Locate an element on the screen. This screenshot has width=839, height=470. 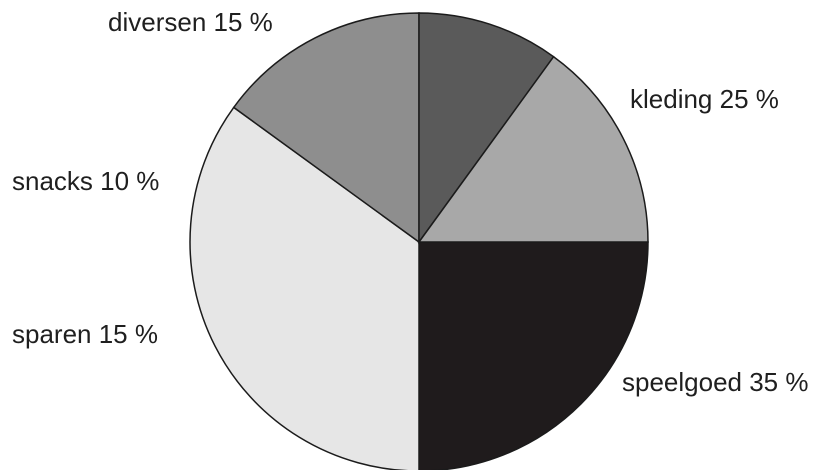
pie-slice-snacks is located at coordinates (486, 128).